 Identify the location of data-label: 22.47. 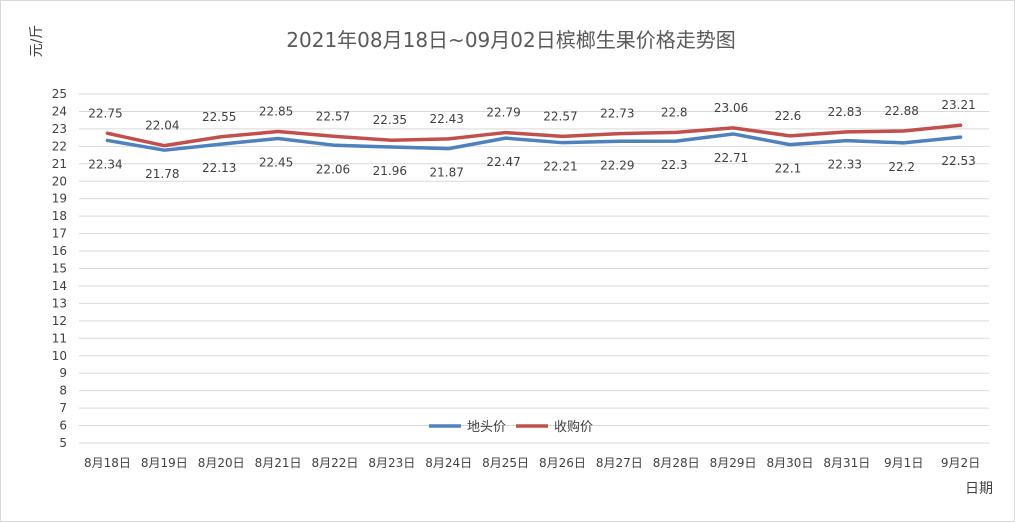
(503, 162).